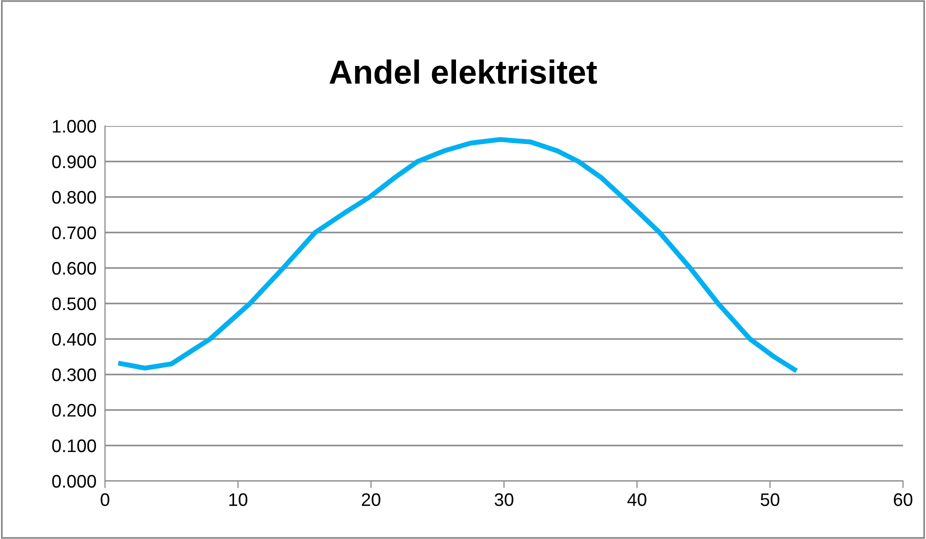 Image resolution: width=926 pixels, height=539 pixels. Describe the element at coordinates (74, 339) in the screenshot. I see `y-tick-label: 0.400` at that location.